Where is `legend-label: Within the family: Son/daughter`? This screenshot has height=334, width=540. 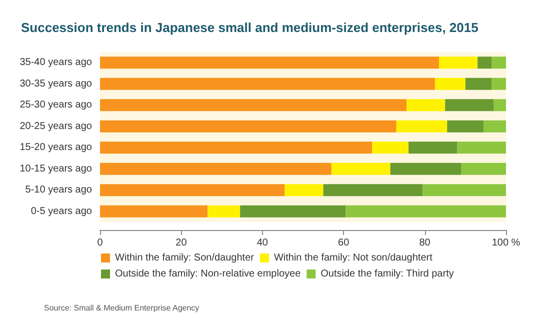 legend-label: Within the family: Son/daughter is located at coordinates (185, 258).